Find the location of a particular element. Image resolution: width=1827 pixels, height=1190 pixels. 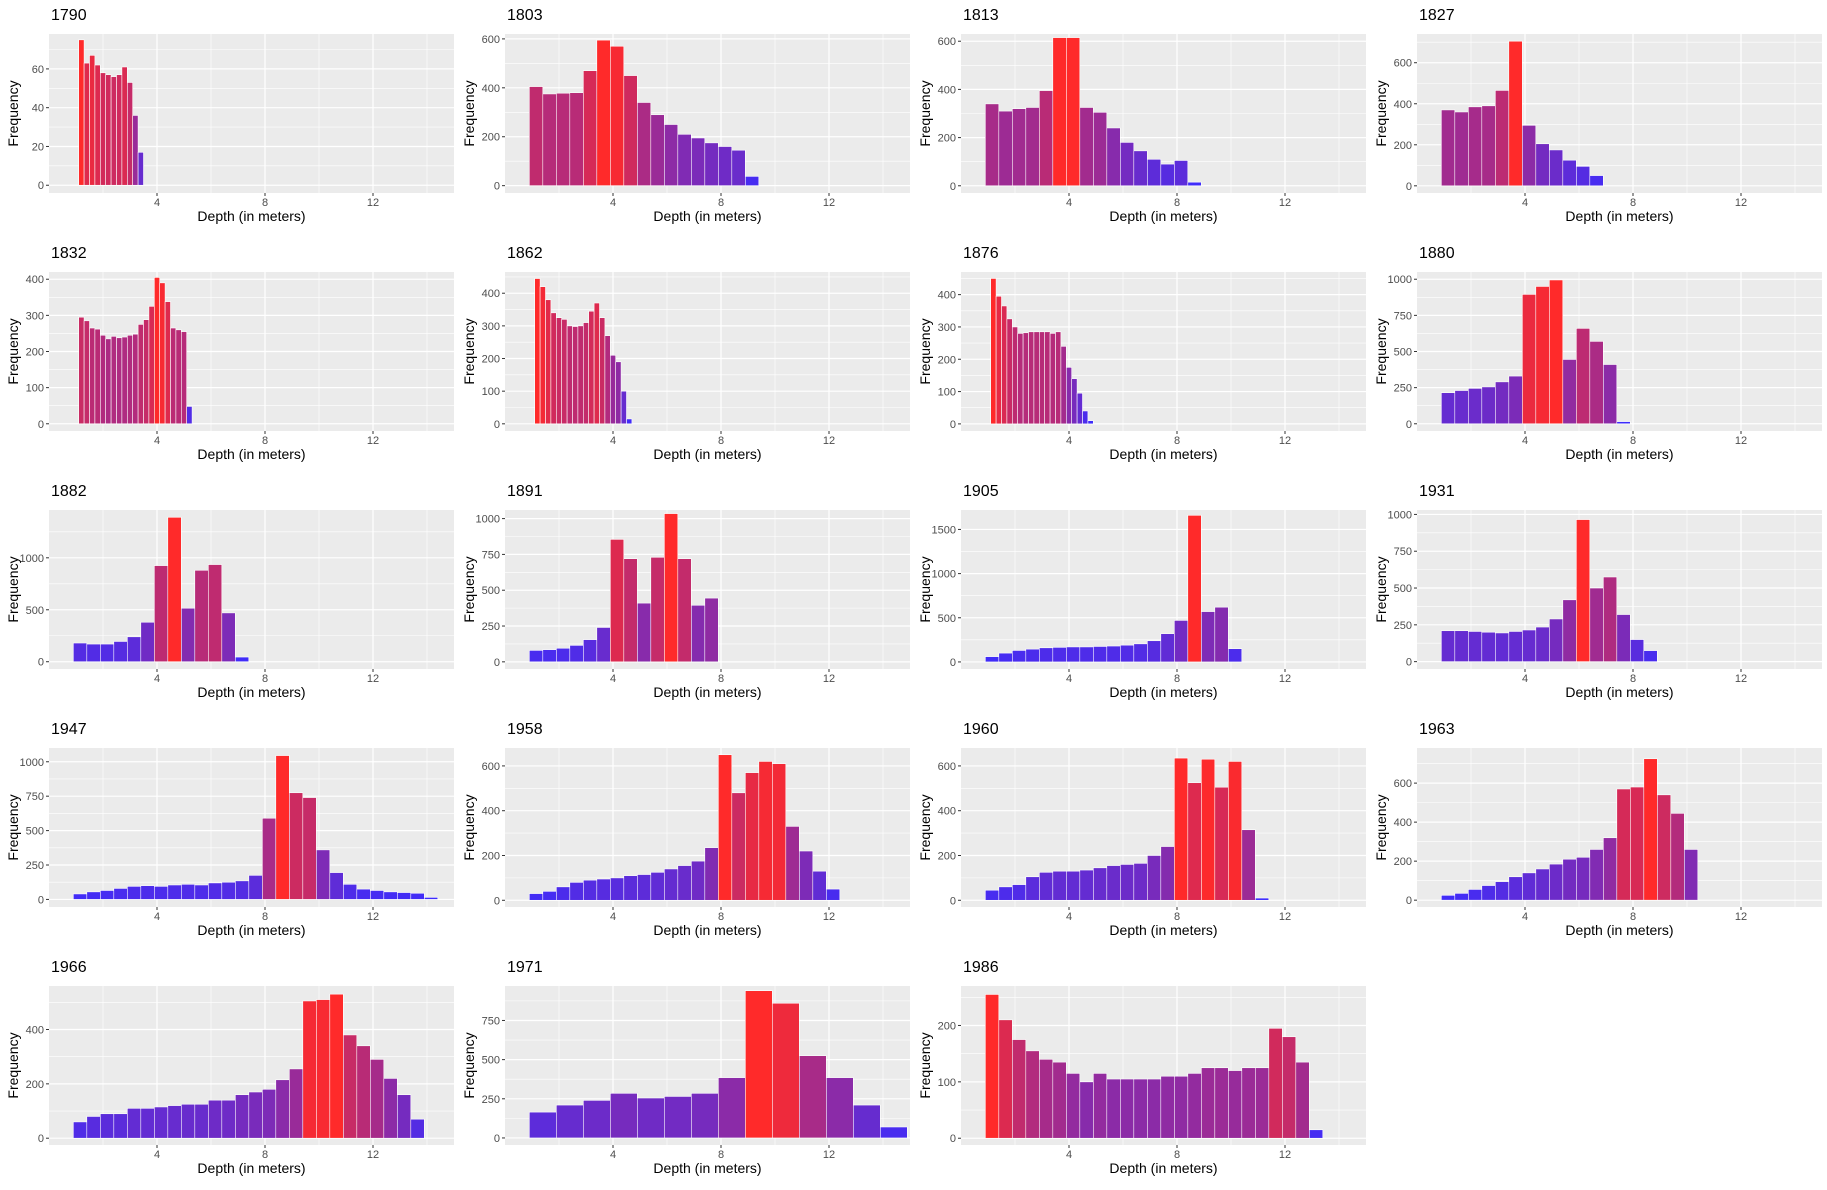

y-tick-label: 500 is located at coordinates (1403, 353).